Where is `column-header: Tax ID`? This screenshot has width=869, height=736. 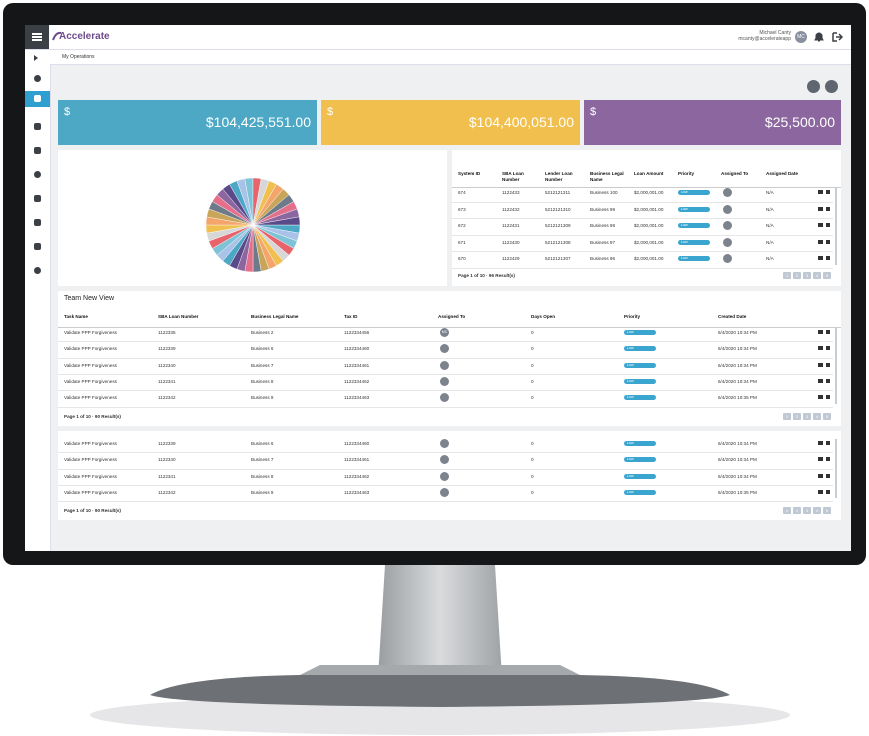
column-header: Tax ID is located at coordinates (351, 316).